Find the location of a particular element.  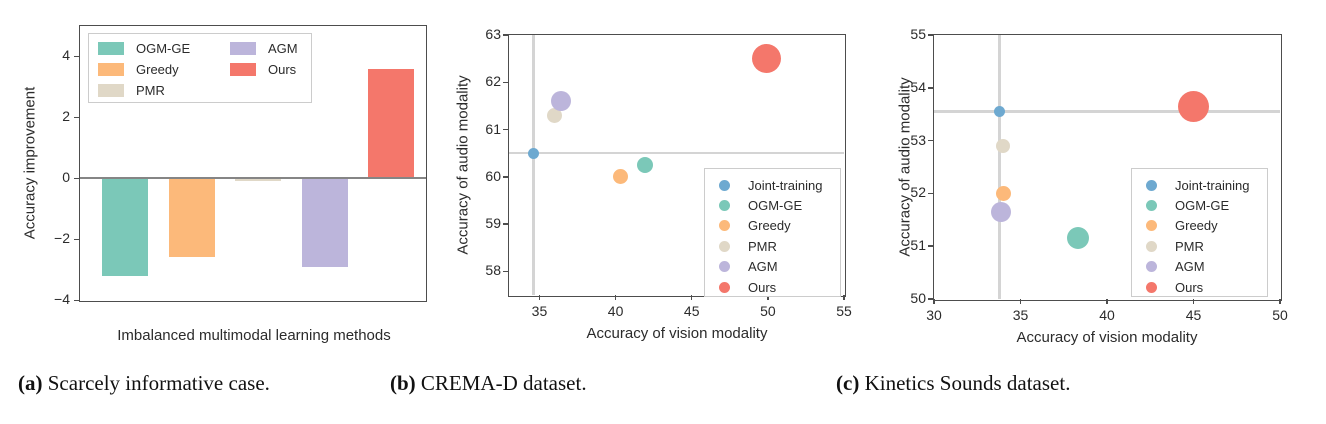

x-tick-label: 35 is located at coordinates (539, 311).